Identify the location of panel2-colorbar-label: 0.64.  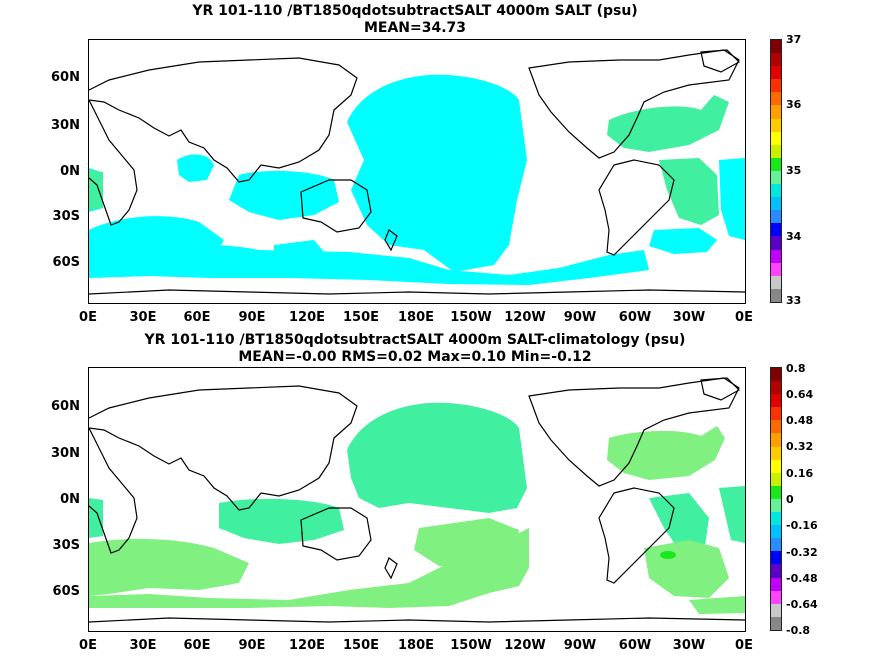
(800, 394).